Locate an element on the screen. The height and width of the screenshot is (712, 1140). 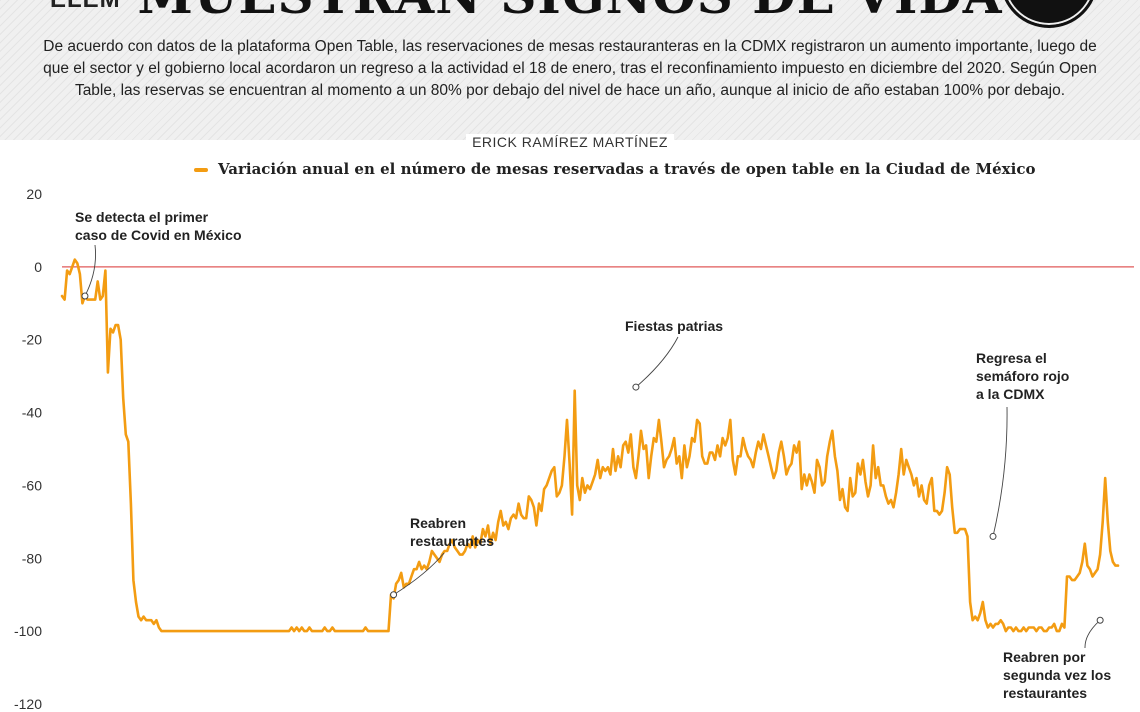
y-tick-label: 0 is located at coordinates (38, 267).